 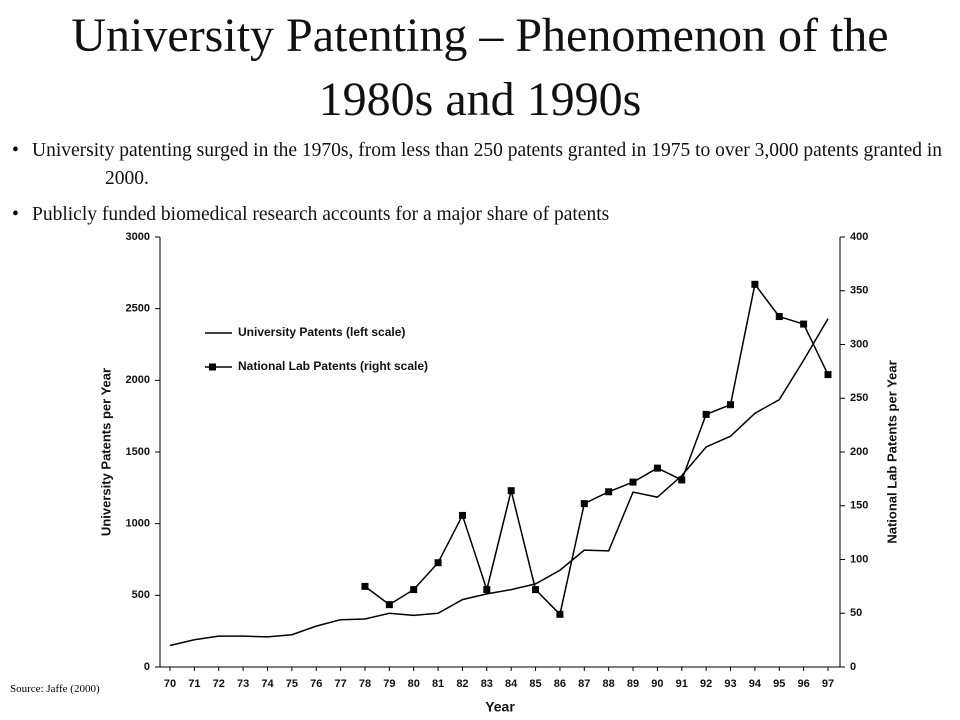 What do you see at coordinates (340, 684) in the screenshot?
I see `x-tick-label: 77` at bounding box center [340, 684].